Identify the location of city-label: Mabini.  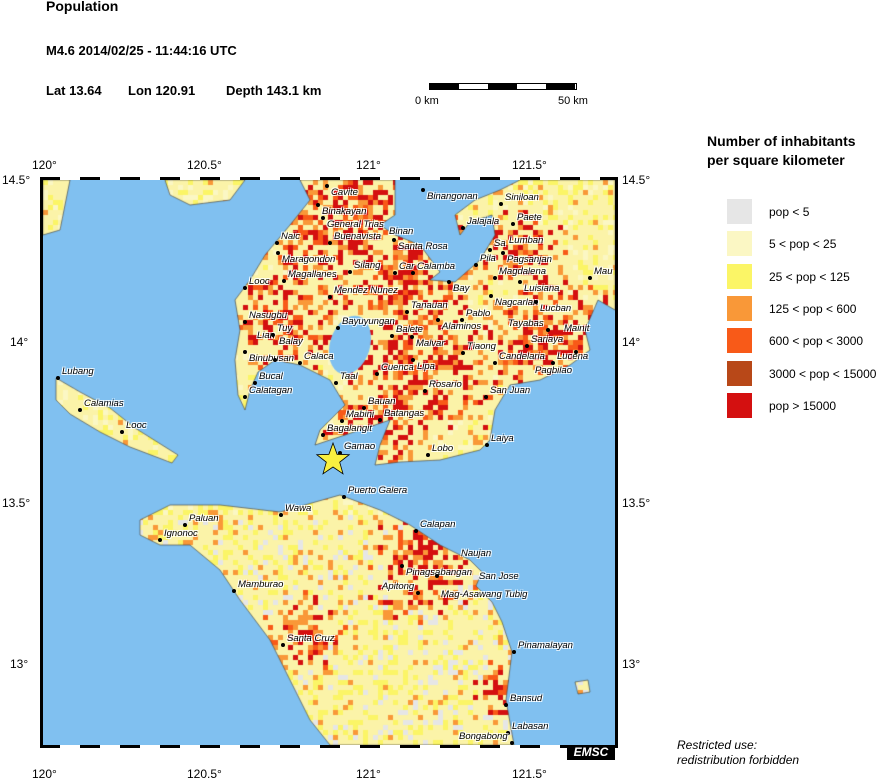
(360, 414).